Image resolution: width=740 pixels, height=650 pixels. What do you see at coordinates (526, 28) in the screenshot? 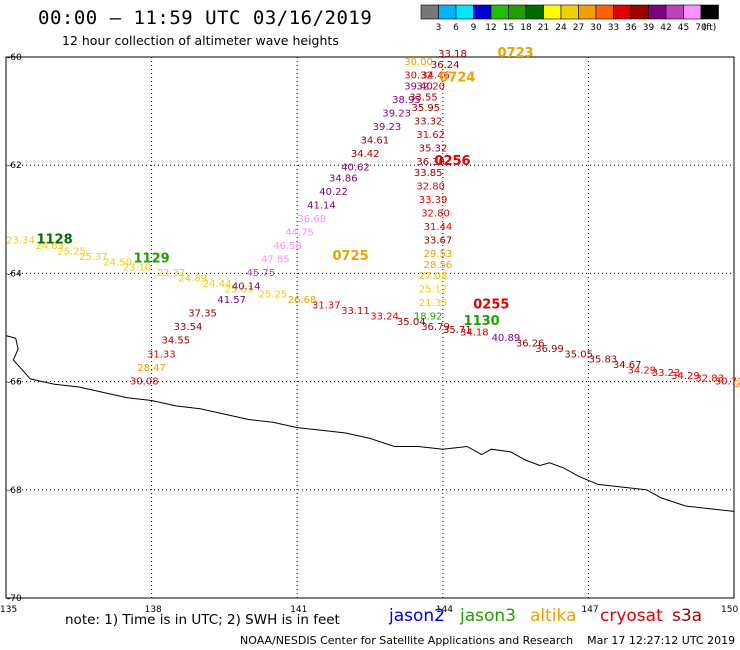
I see `scale-label: 18` at bounding box center [526, 28].